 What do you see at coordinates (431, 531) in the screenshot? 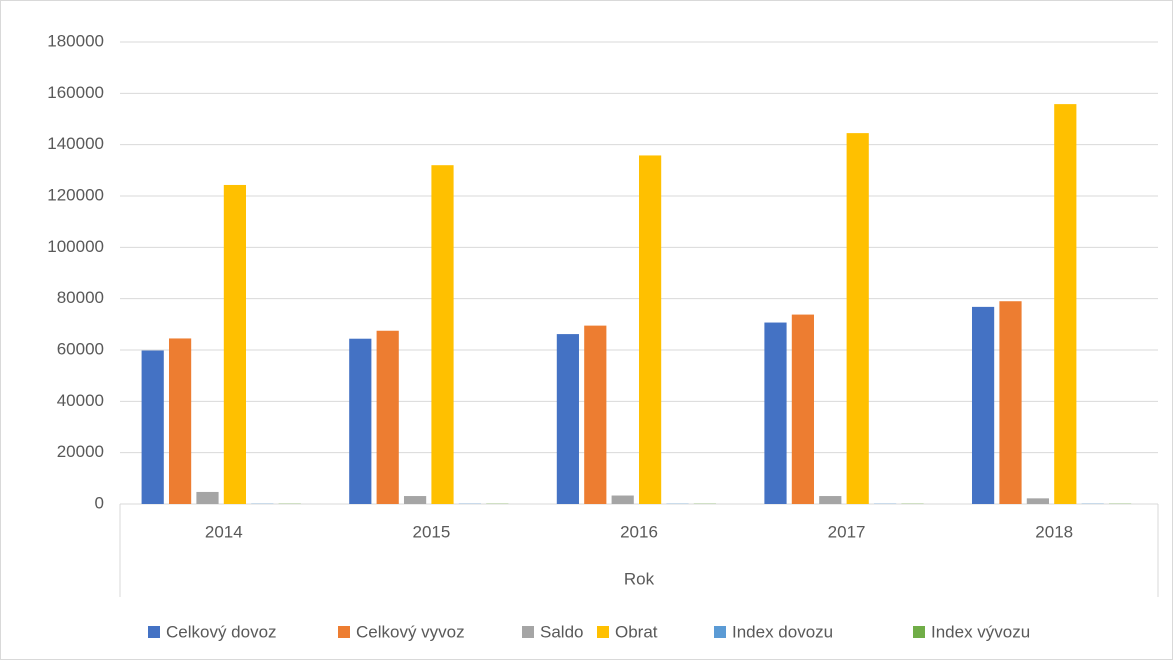
I see `x-tick-label: 2015` at bounding box center [431, 531].